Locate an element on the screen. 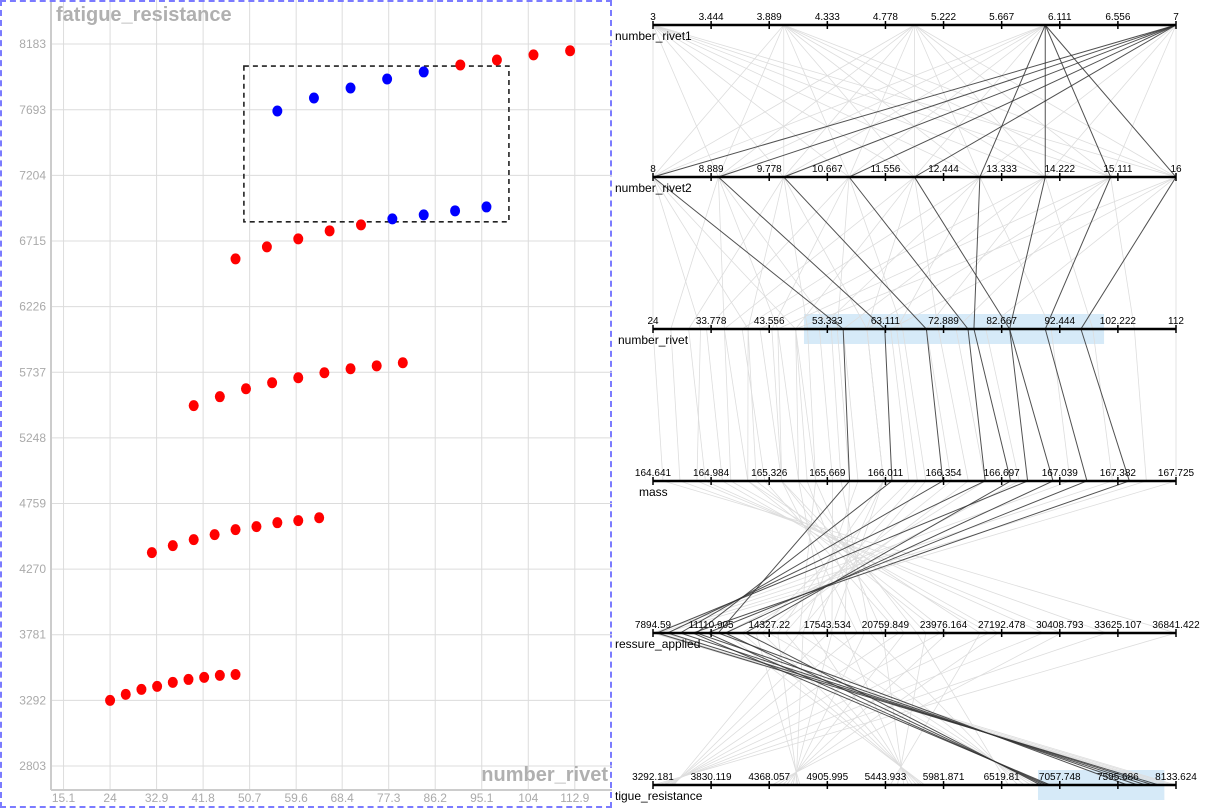  x-tick-label: 50.7 is located at coordinates (250, 798).